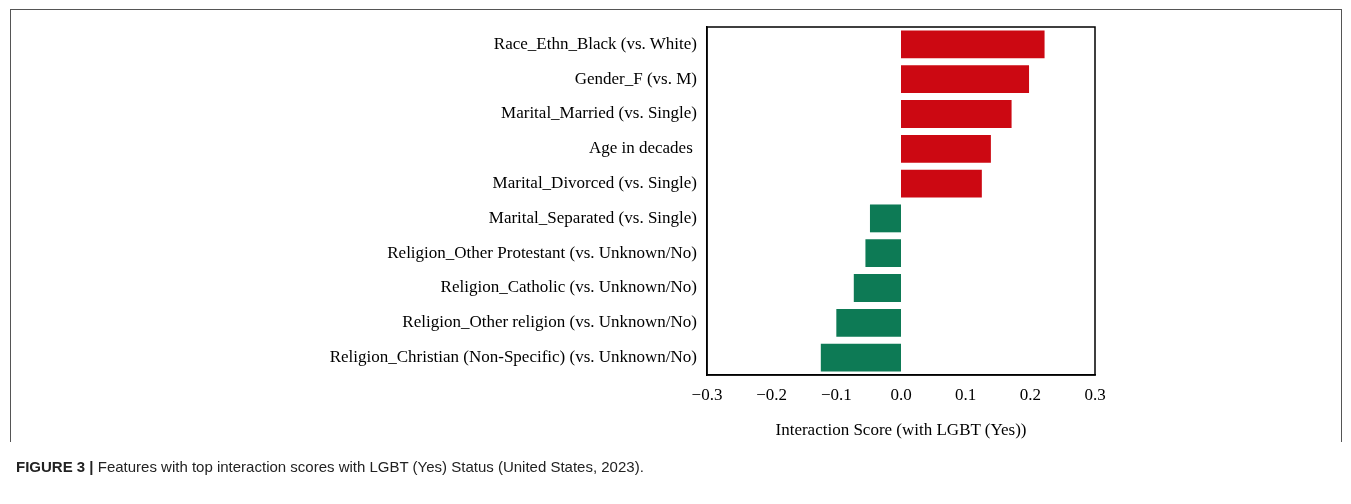 This screenshot has width=1351, height=504. I want to click on y-tick-label: Marital_Married (vs. Single), so click(599, 113).